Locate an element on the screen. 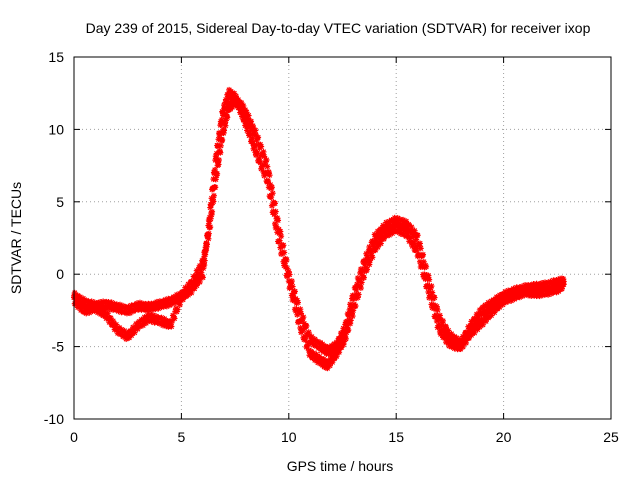 This screenshot has width=640, height=480. x-tick-label: 20 is located at coordinates (504, 437).